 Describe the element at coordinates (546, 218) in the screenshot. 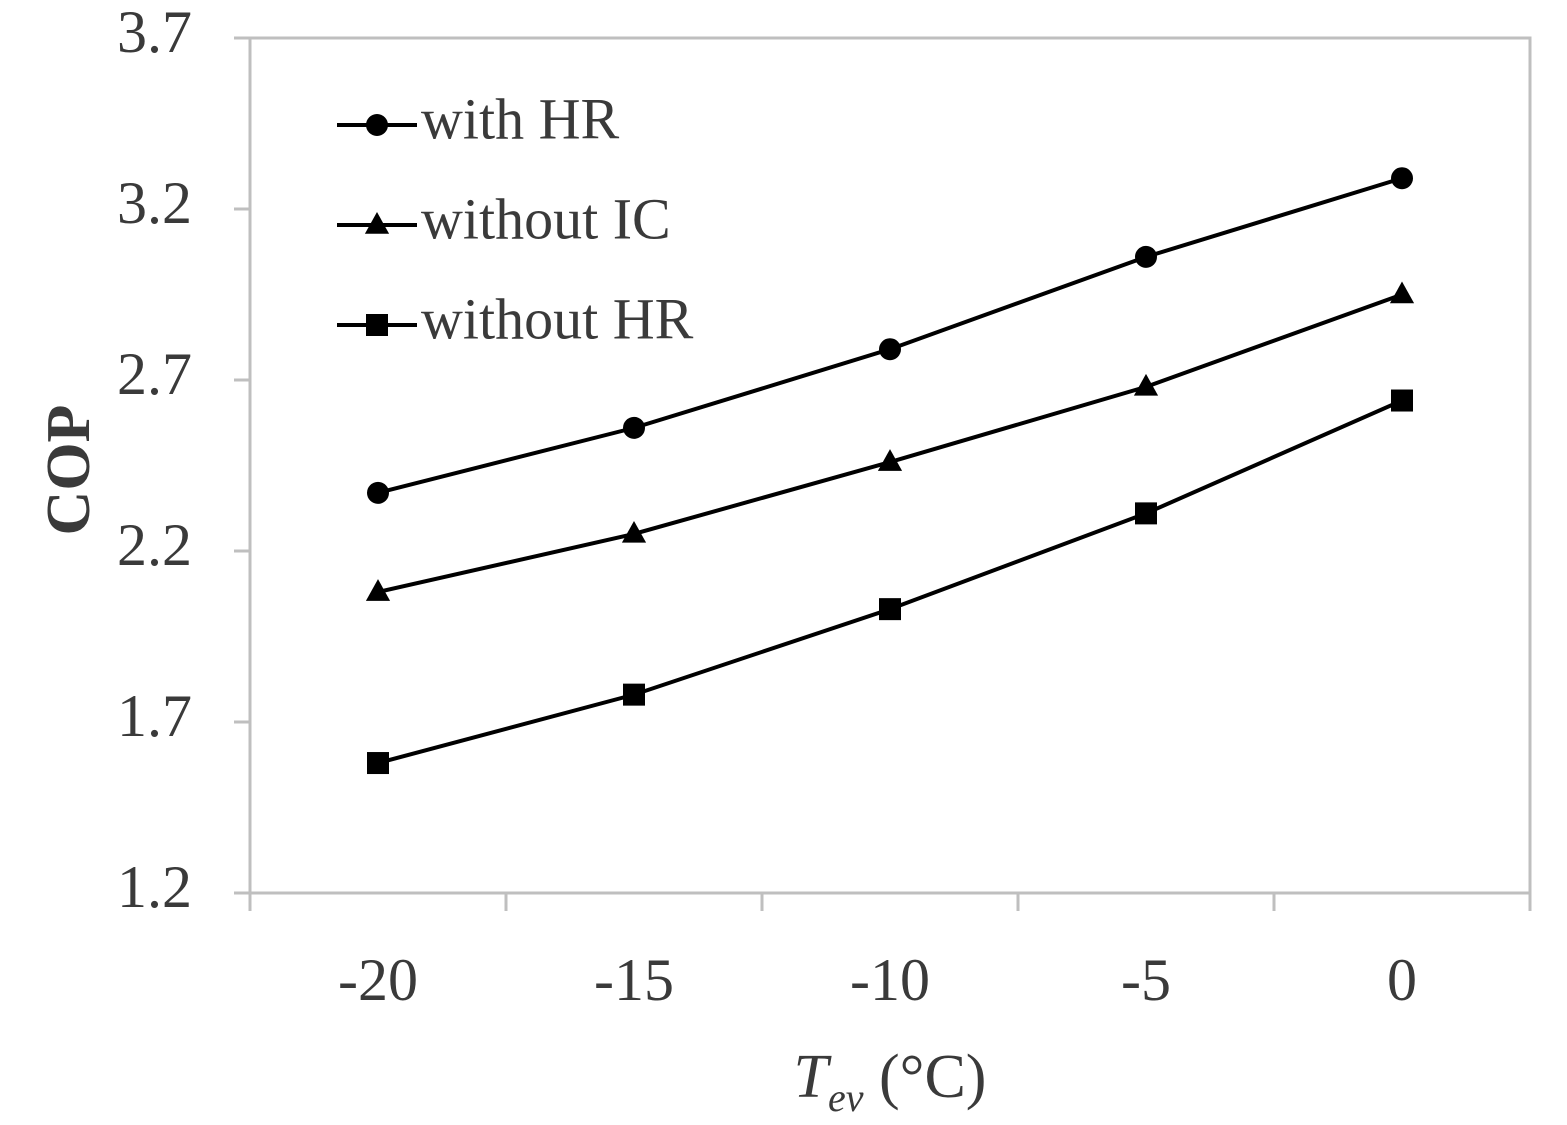

I see `legend-label: without IC` at that location.